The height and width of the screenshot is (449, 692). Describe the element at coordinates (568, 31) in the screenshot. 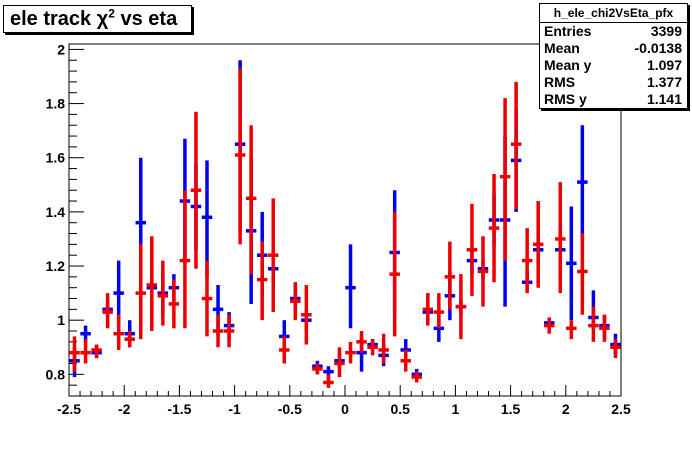

I see `stats-label: Entries` at that location.